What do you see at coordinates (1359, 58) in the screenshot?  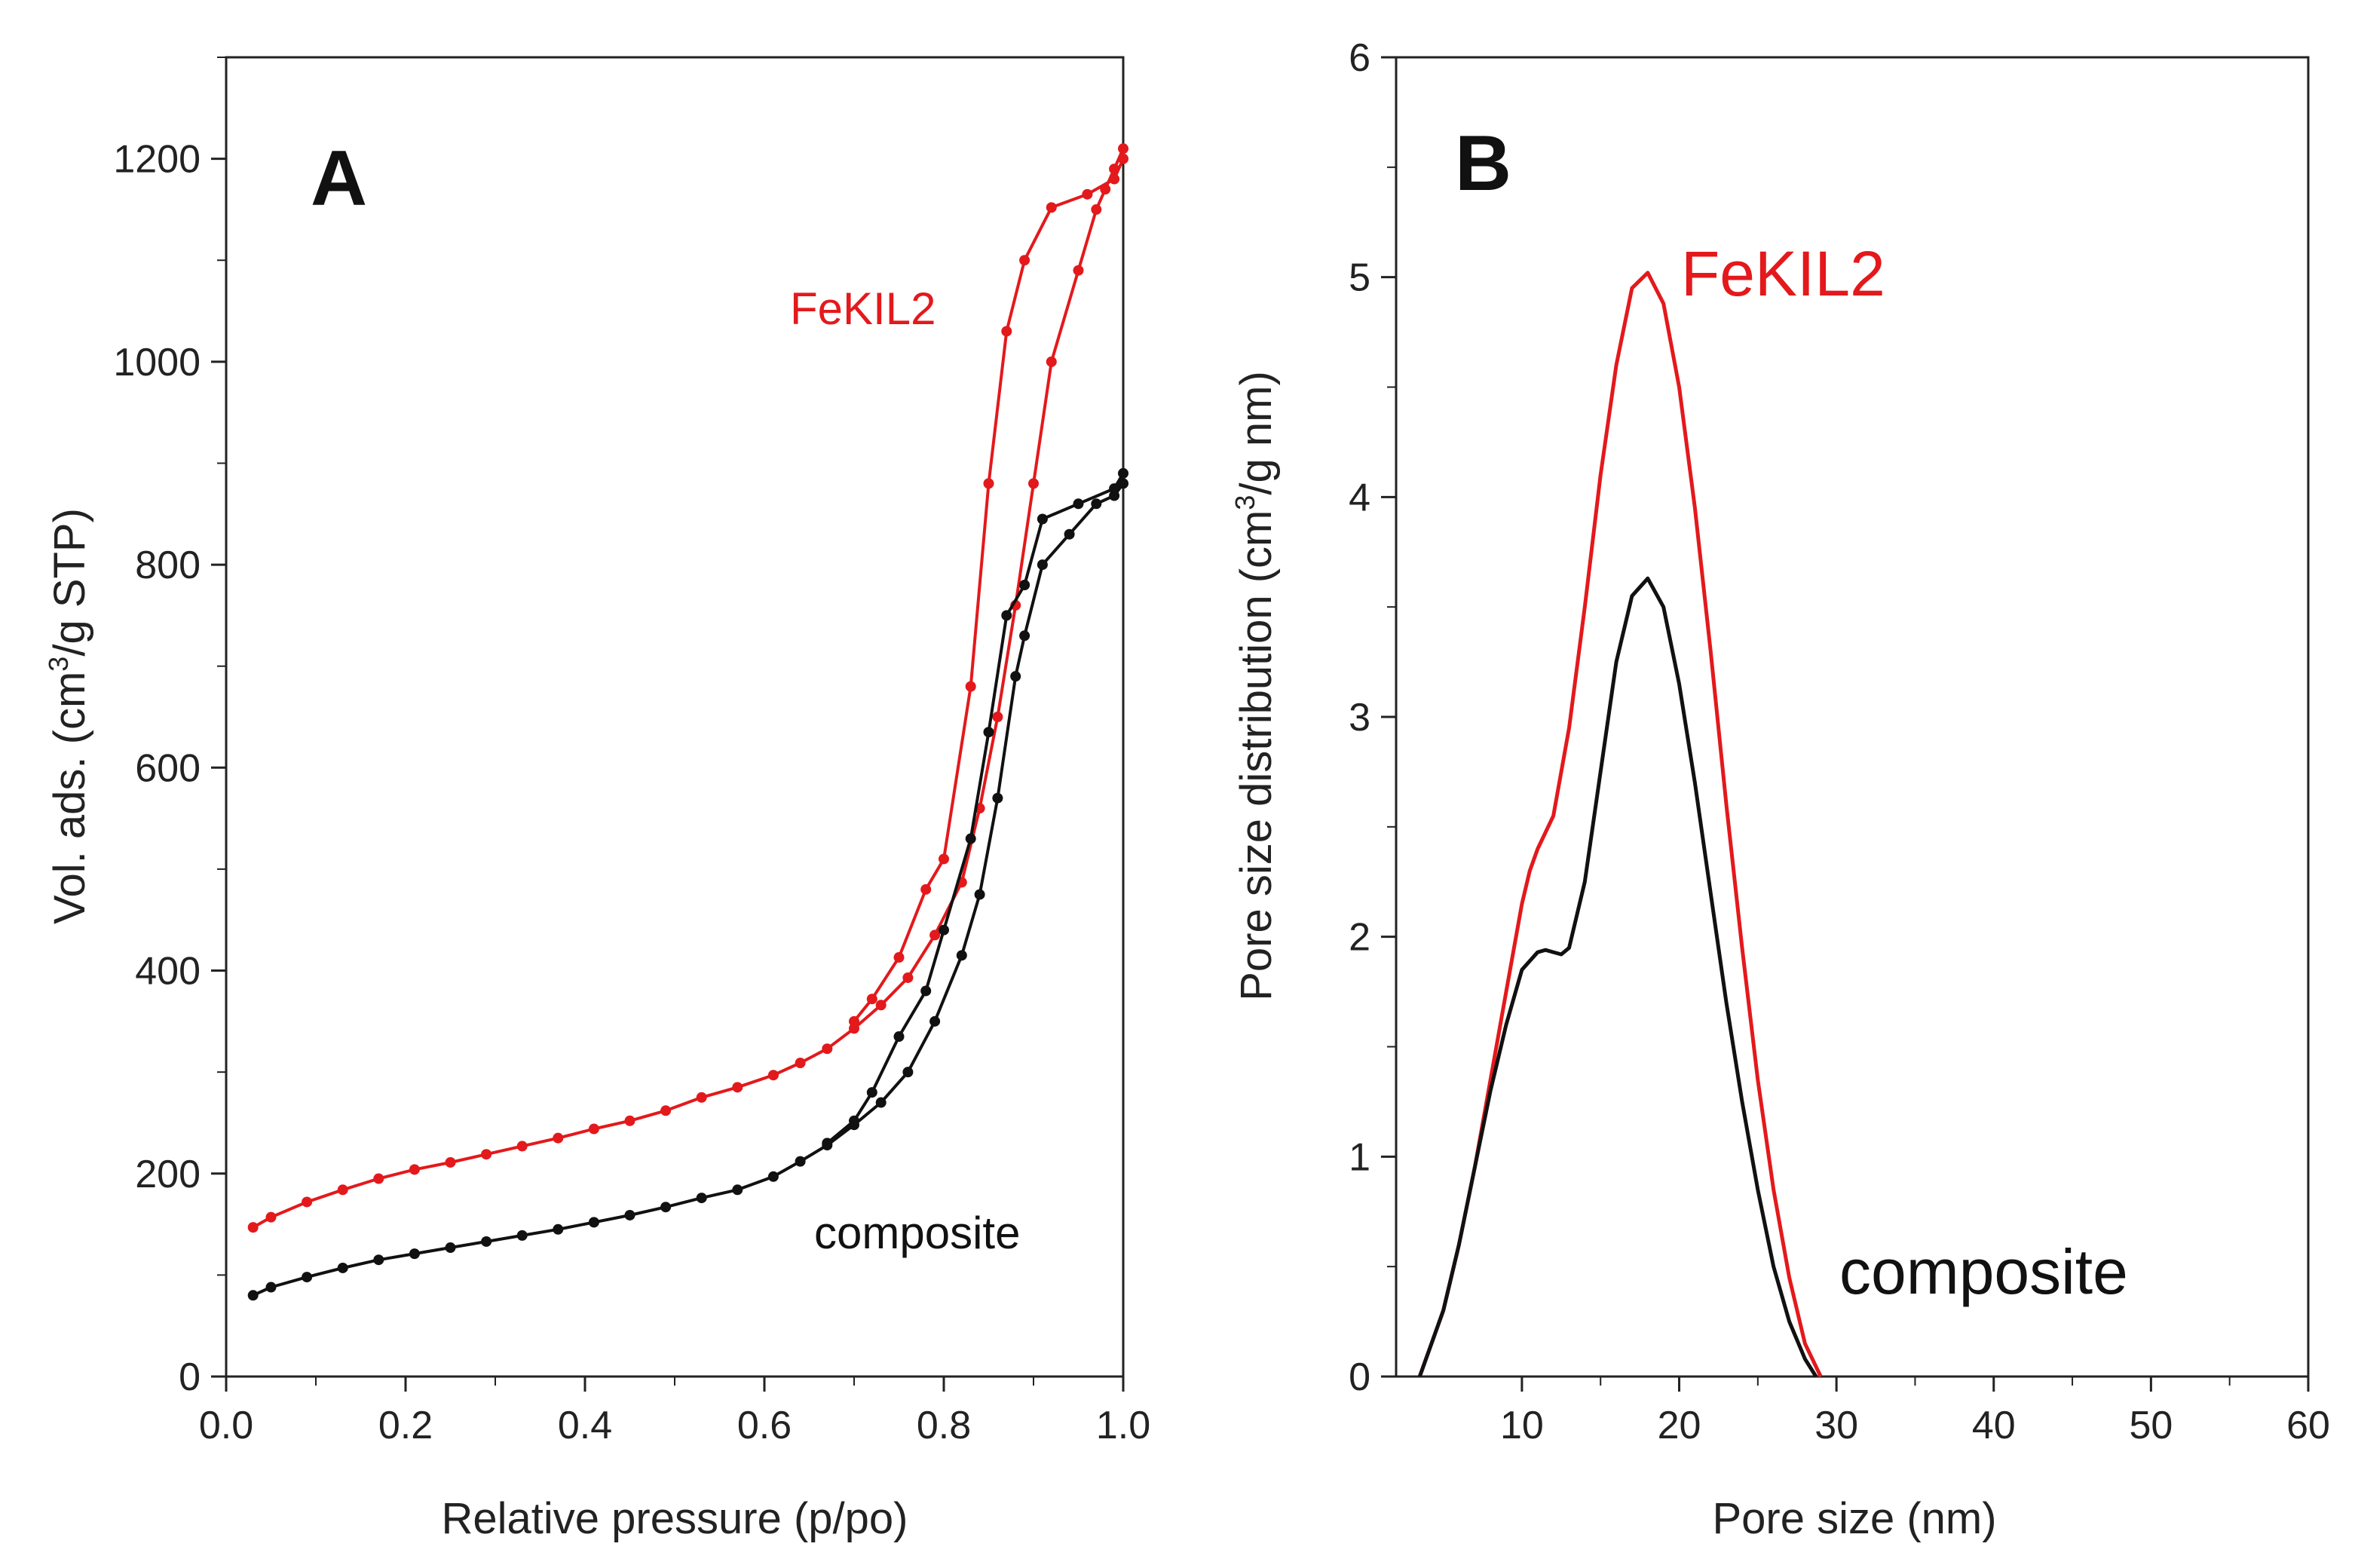 I see `y-tick-label: 6` at bounding box center [1359, 58].